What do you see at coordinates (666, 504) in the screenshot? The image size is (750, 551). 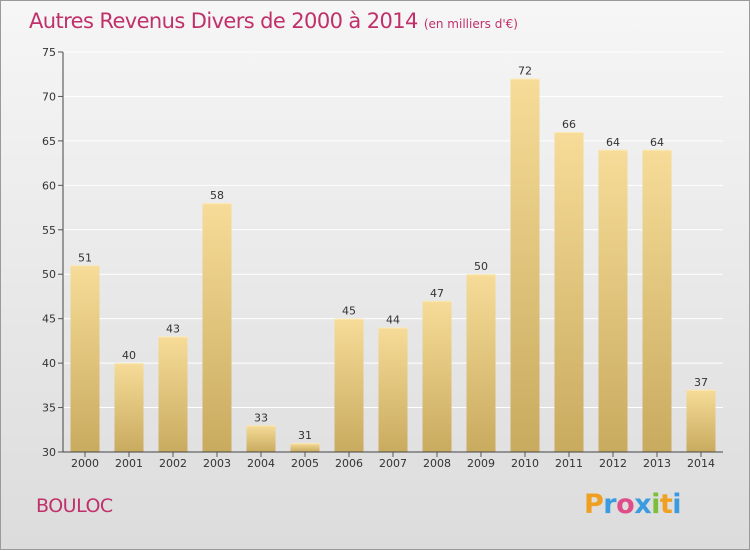 I see `logo-letter: t` at bounding box center [666, 504].